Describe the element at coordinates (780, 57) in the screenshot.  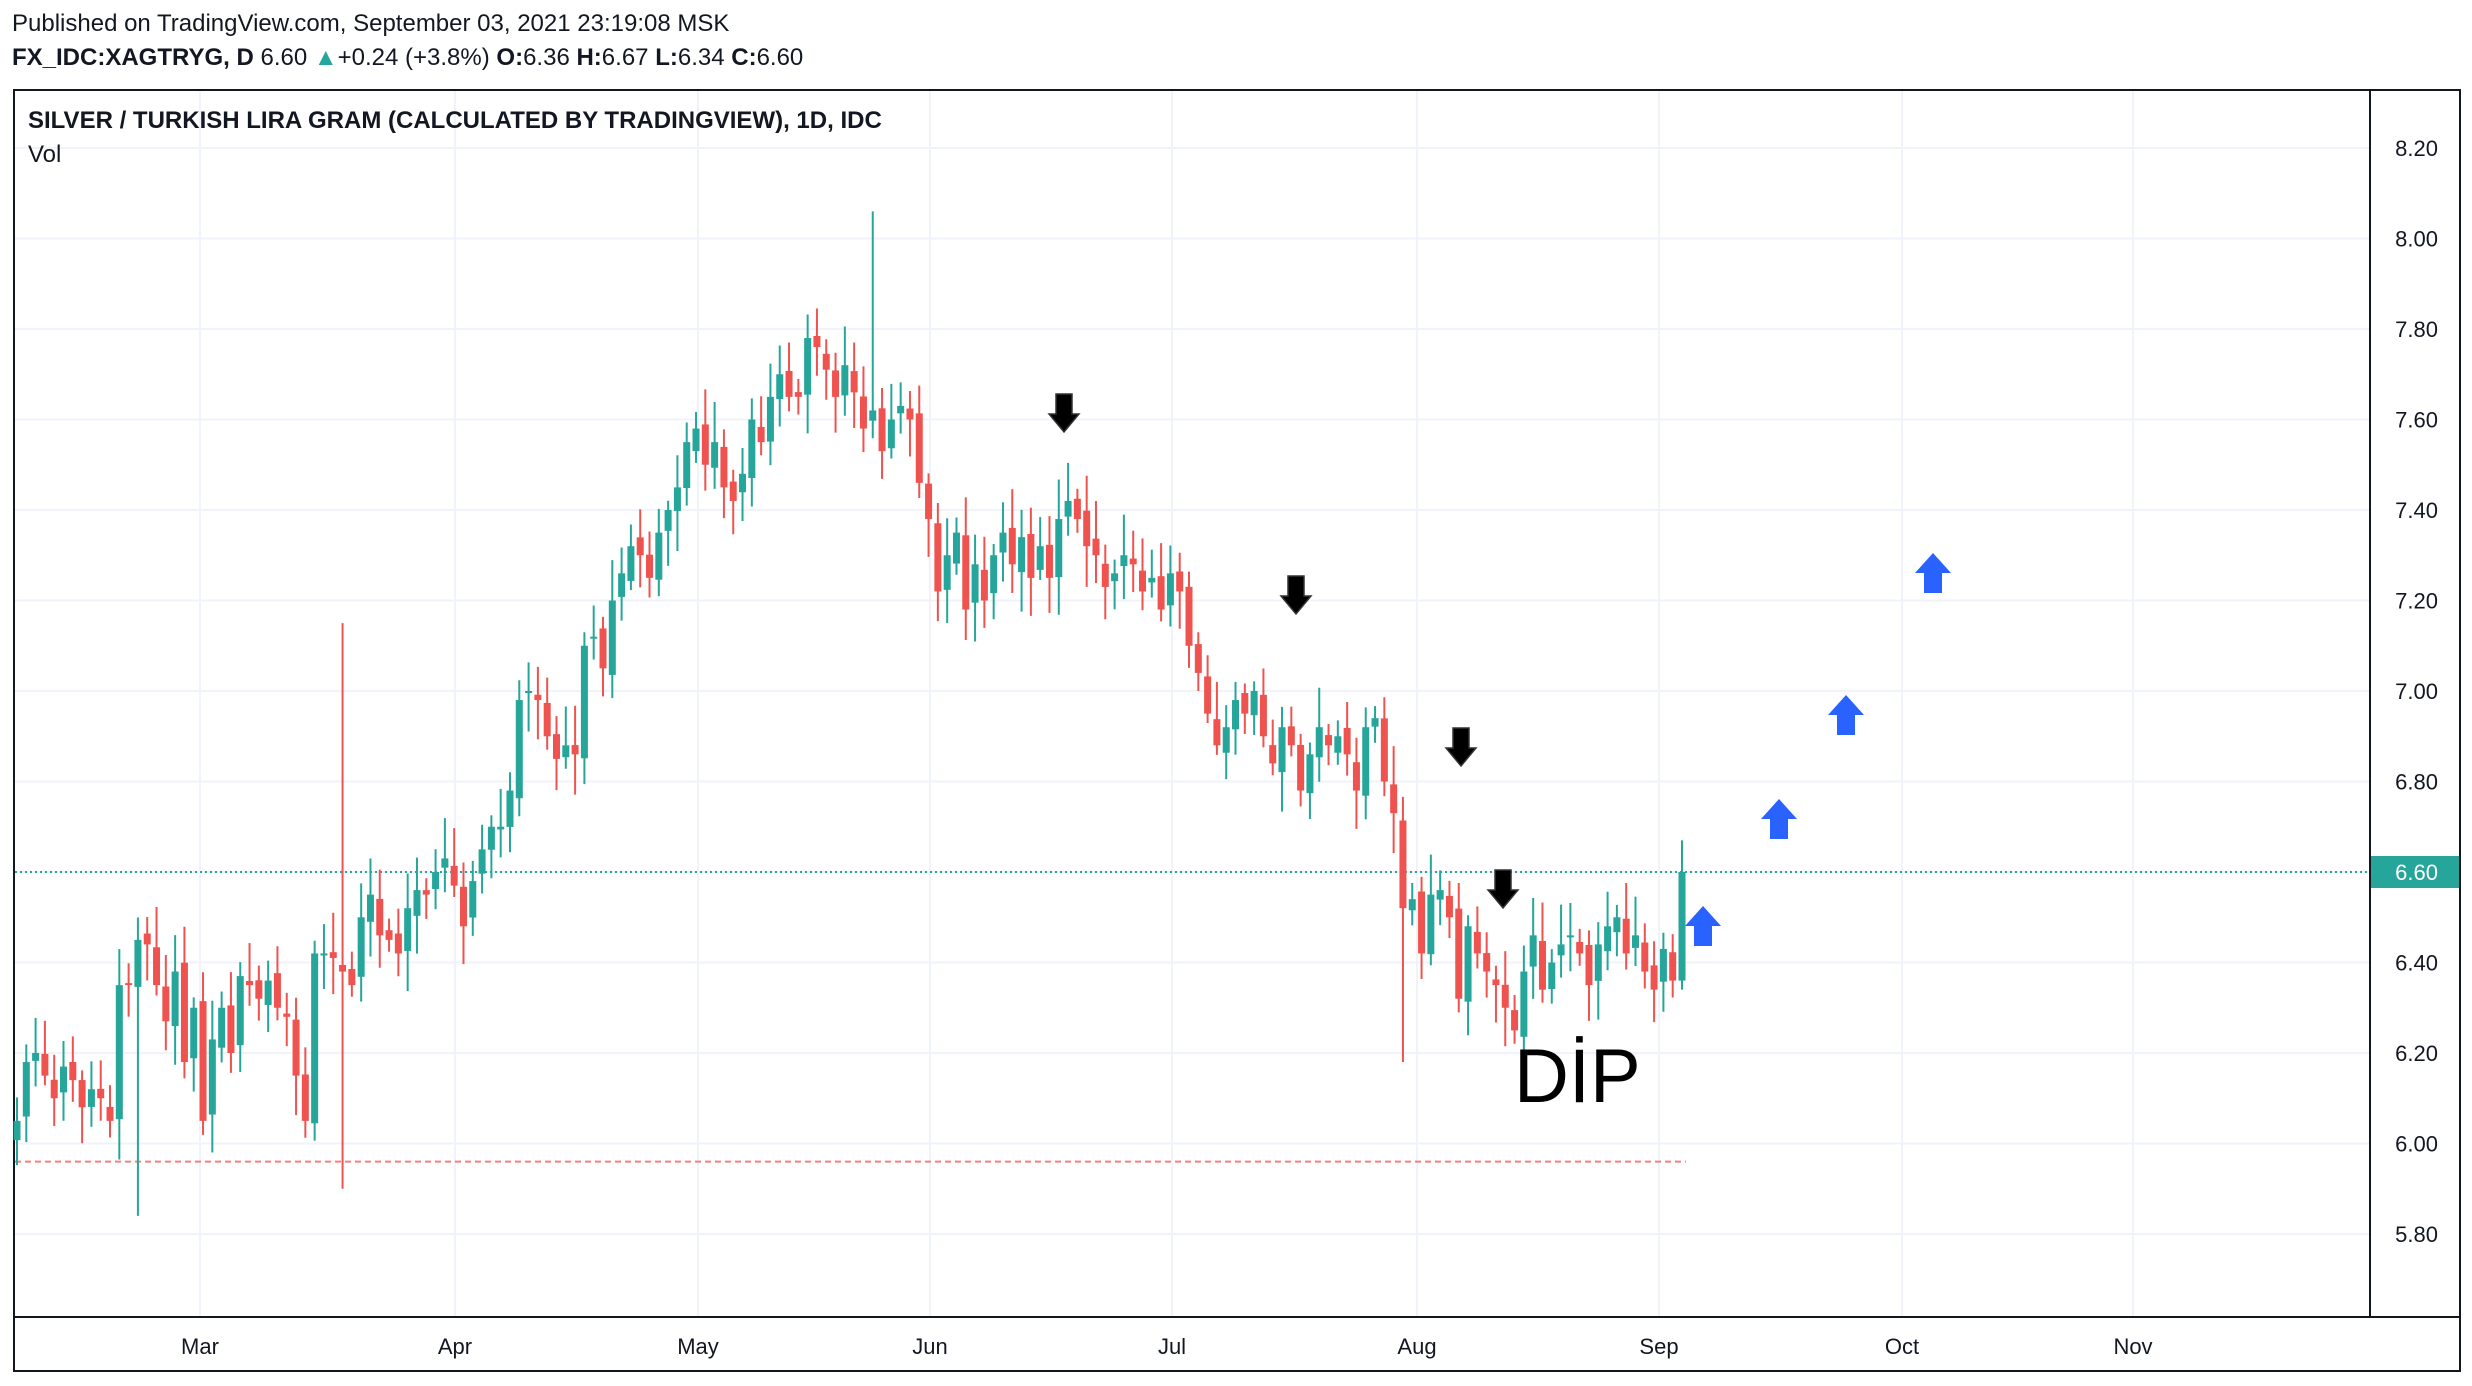
I see `close-value: 6.60` at that location.